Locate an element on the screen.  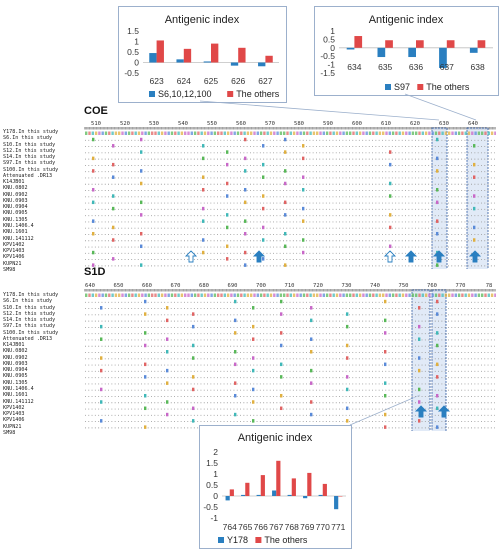
ruler-label: 620 is located at coordinates (415, 124).